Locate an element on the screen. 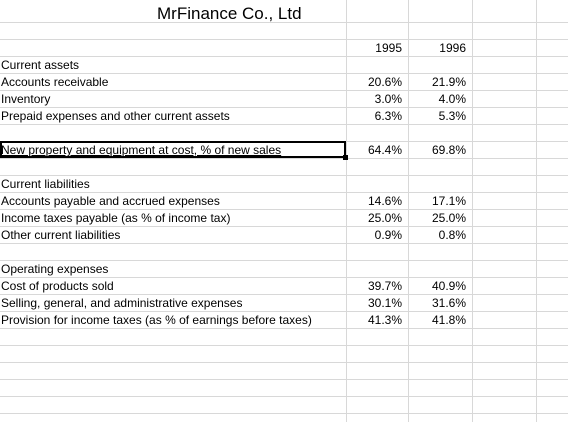  cell-1996-selling-general-admin: 31.6% is located at coordinates (448, 303).